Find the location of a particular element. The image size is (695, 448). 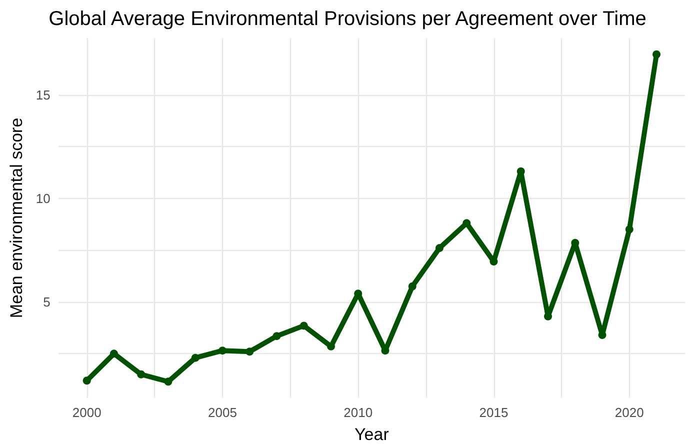

x-tick-label: 2015 is located at coordinates (493, 412).